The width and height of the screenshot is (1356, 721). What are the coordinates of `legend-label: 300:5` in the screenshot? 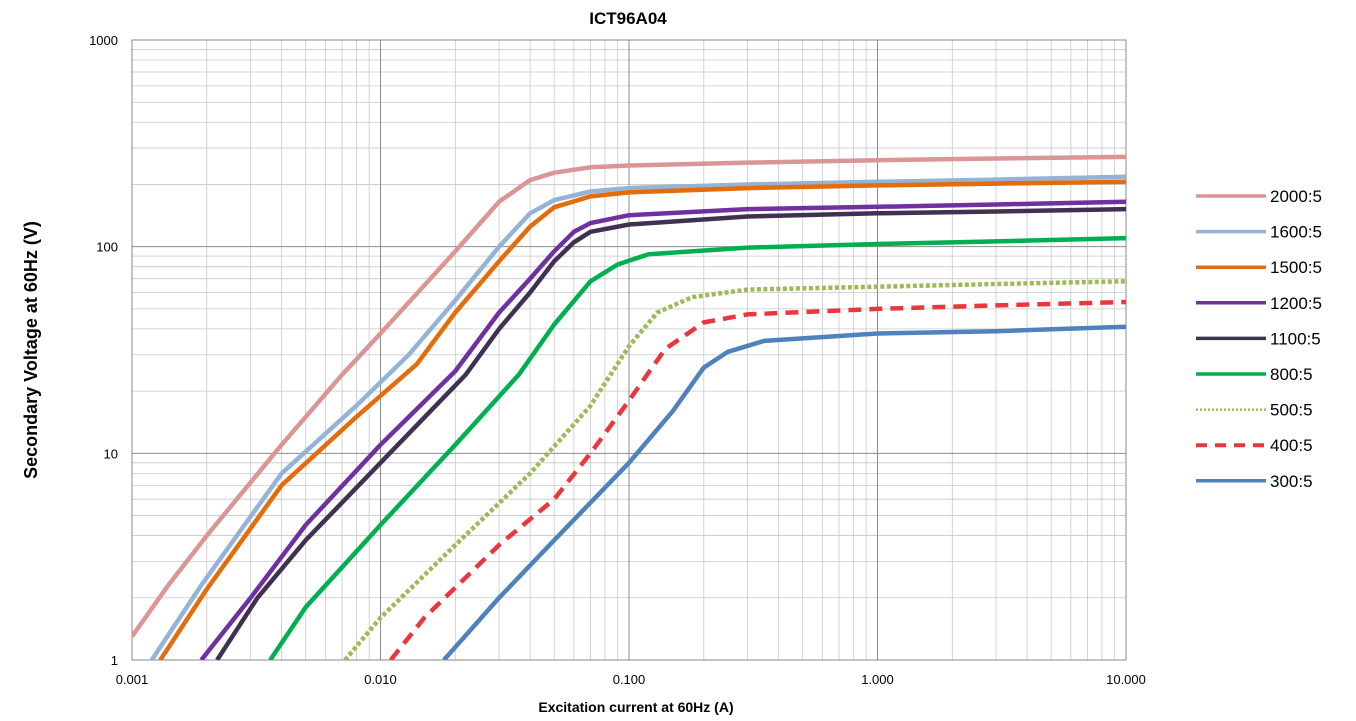 It's located at (1291, 481).